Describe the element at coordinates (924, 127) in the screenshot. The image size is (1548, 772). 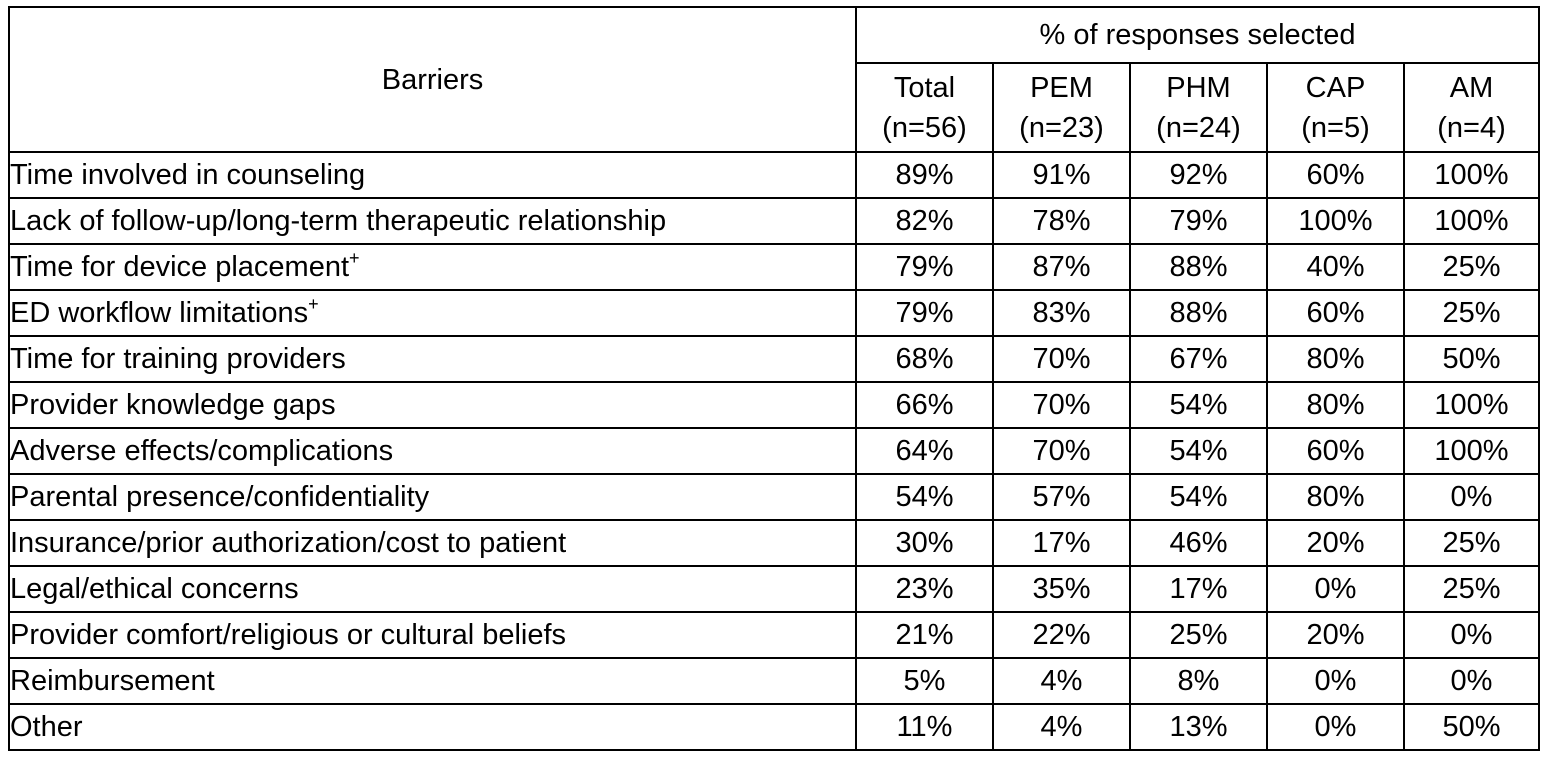
I see `column-header-sample-size: (n=56)` at that location.